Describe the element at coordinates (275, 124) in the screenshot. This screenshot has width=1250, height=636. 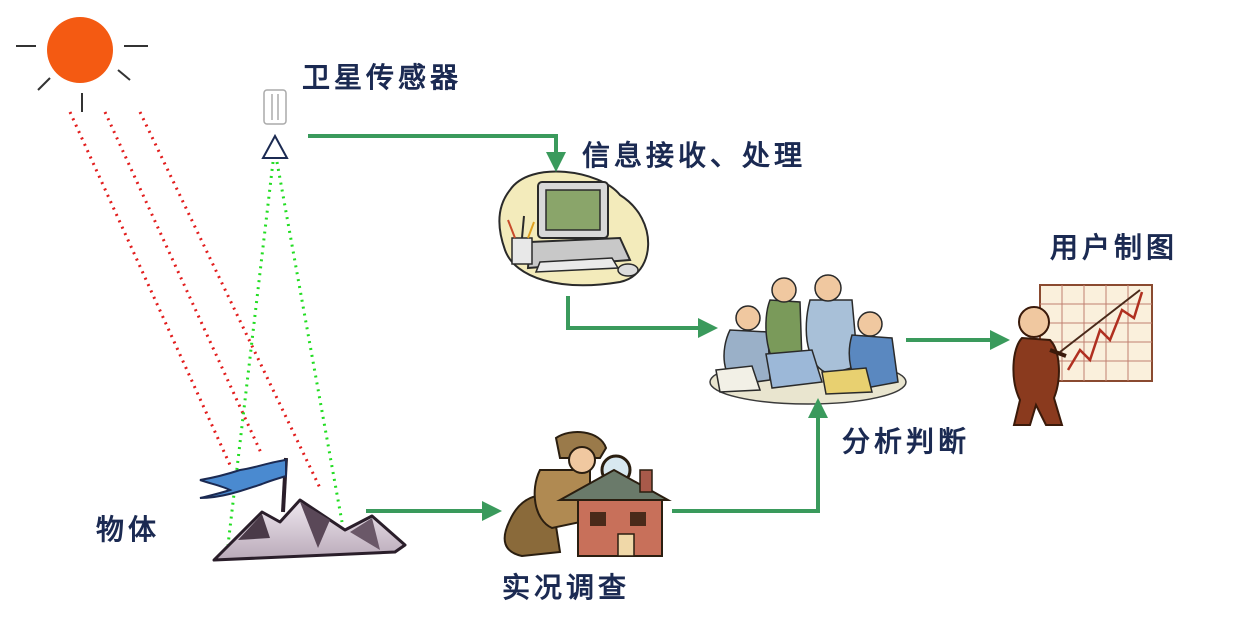
I see `satellite-sensor-icon` at that location.